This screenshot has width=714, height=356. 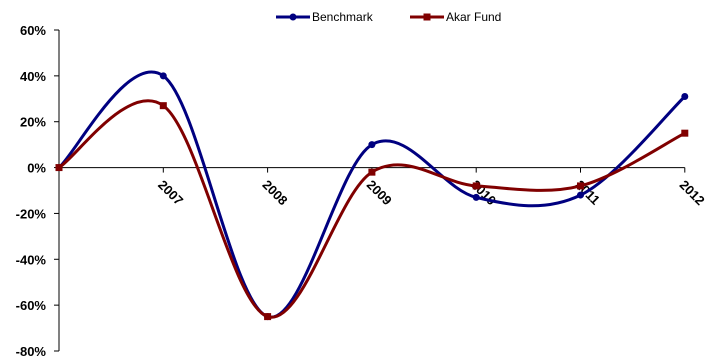 I want to click on legend-label: Akar Fund, so click(x=473, y=17).